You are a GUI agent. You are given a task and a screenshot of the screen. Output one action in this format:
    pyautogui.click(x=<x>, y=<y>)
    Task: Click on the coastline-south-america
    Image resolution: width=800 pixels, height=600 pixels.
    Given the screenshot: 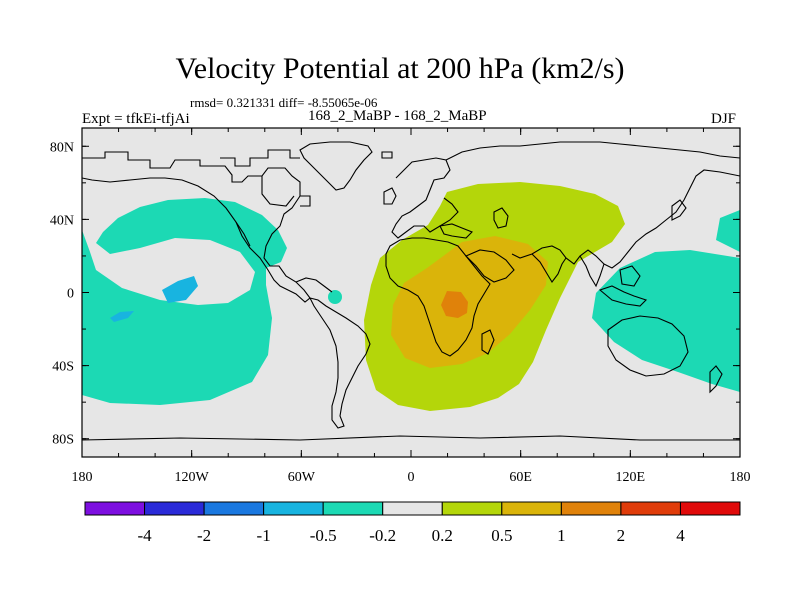 What is the action you would take?
    pyautogui.click(x=339, y=363)
    